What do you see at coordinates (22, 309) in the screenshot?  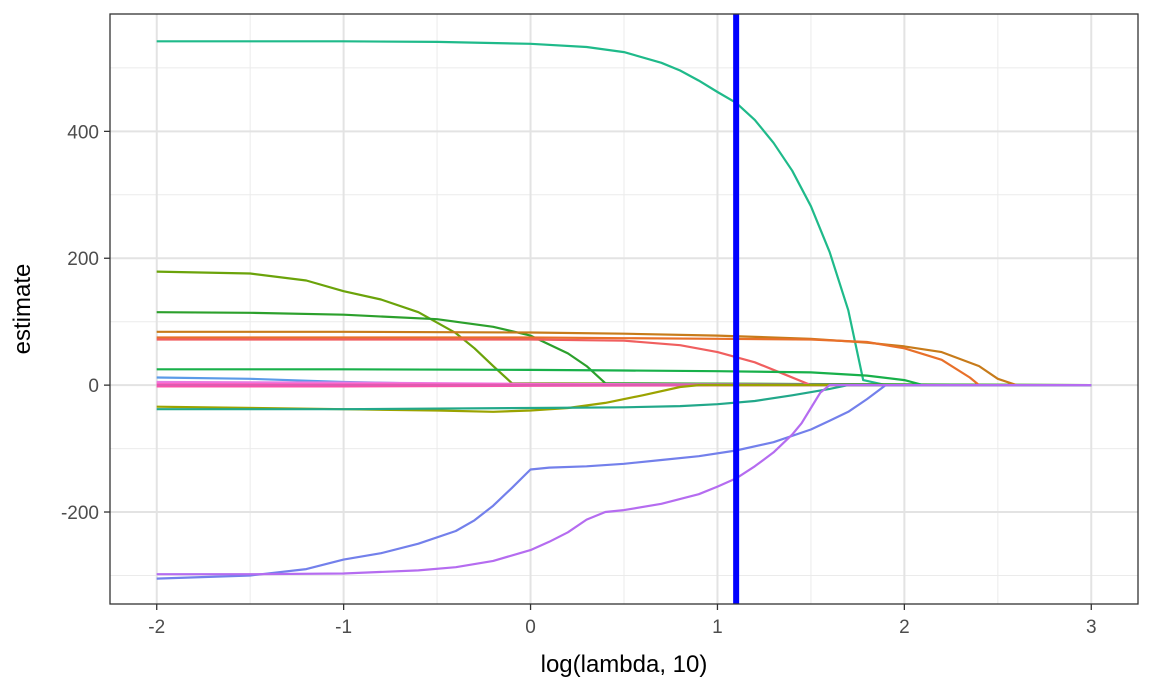 I see `y-axis-title: estimate` at bounding box center [22, 309].